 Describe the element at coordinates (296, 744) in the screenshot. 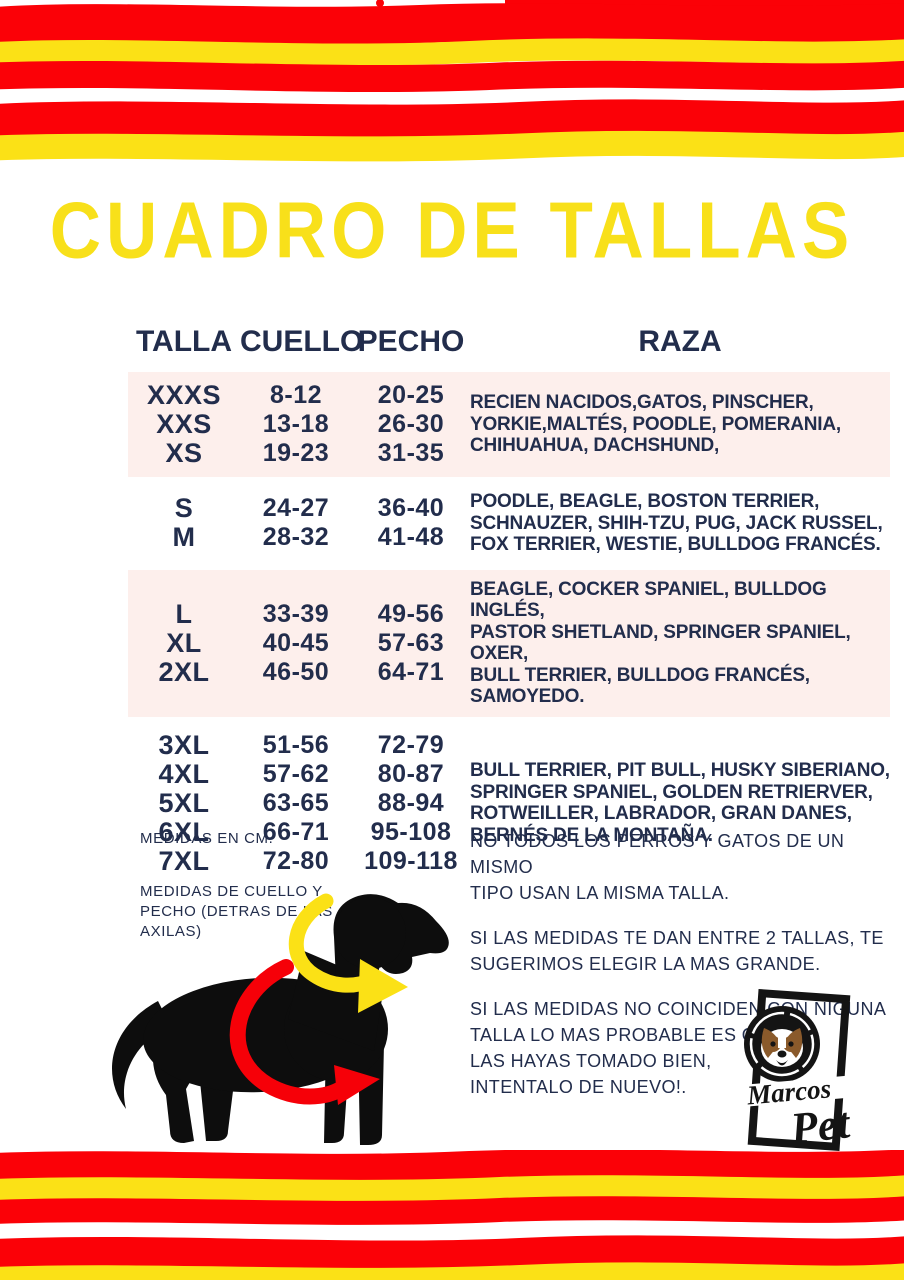

I see `neck-range: 51-56` at that location.